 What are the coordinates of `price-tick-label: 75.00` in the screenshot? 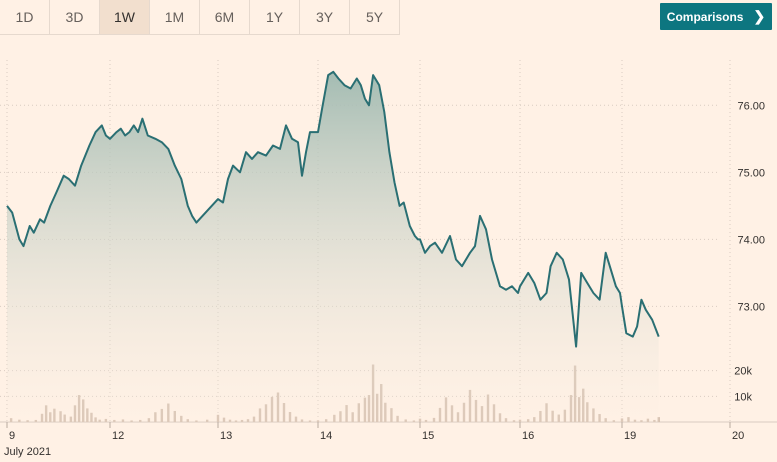 It's located at (751, 173).